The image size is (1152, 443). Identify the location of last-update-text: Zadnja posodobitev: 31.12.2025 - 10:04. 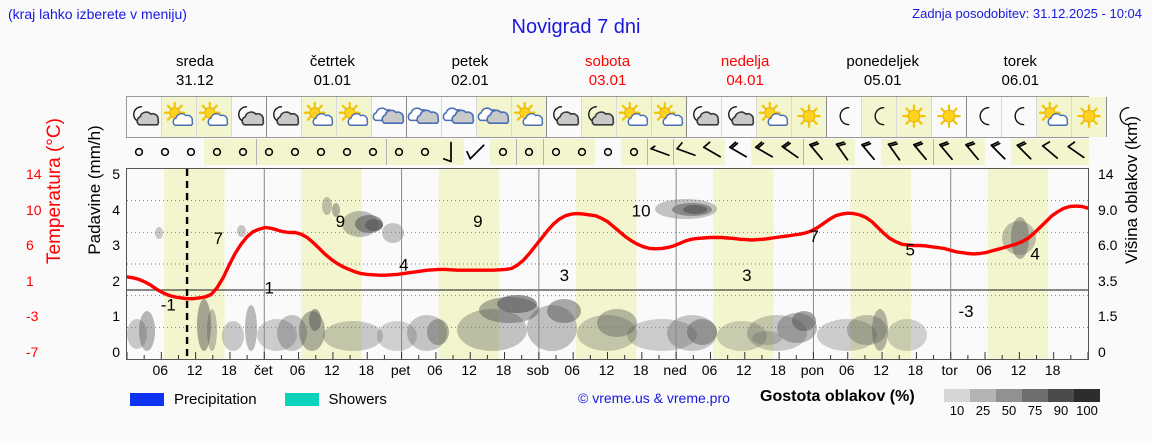
(1027, 13).